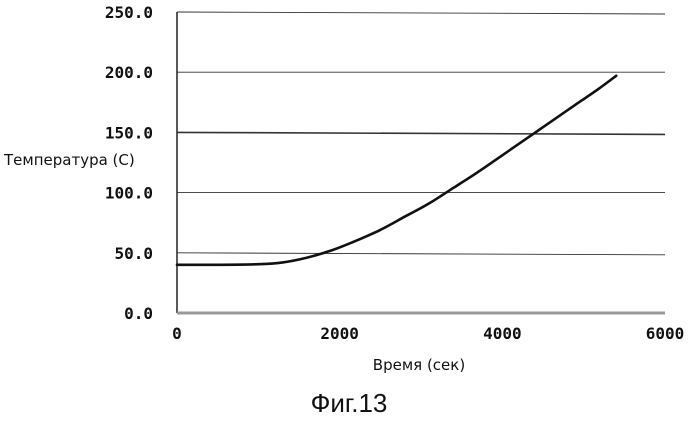  I want to click on y-tick-label: 0.0, so click(138, 313).